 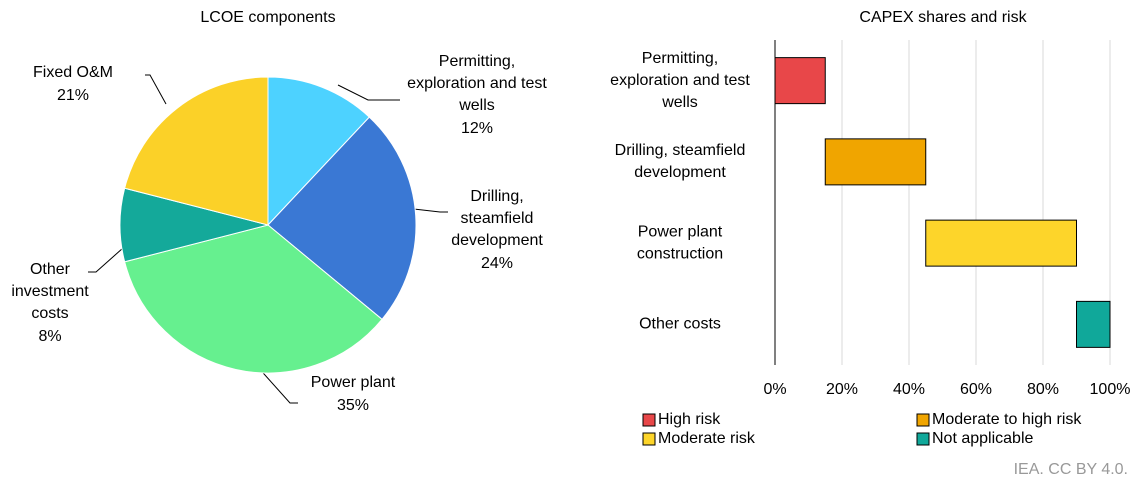 I want to click on x-tick-label: 20%, so click(x=842, y=389).